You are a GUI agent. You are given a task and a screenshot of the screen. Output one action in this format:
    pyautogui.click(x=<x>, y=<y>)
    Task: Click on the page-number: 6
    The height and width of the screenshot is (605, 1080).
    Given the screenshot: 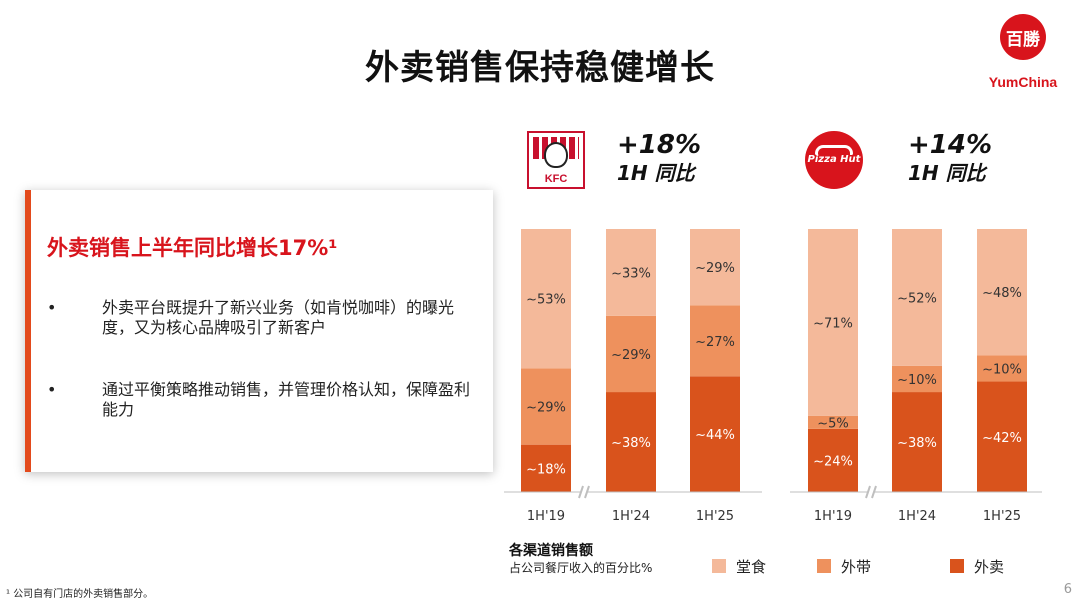 What is the action you would take?
    pyautogui.click(x=1067, y=589)
    